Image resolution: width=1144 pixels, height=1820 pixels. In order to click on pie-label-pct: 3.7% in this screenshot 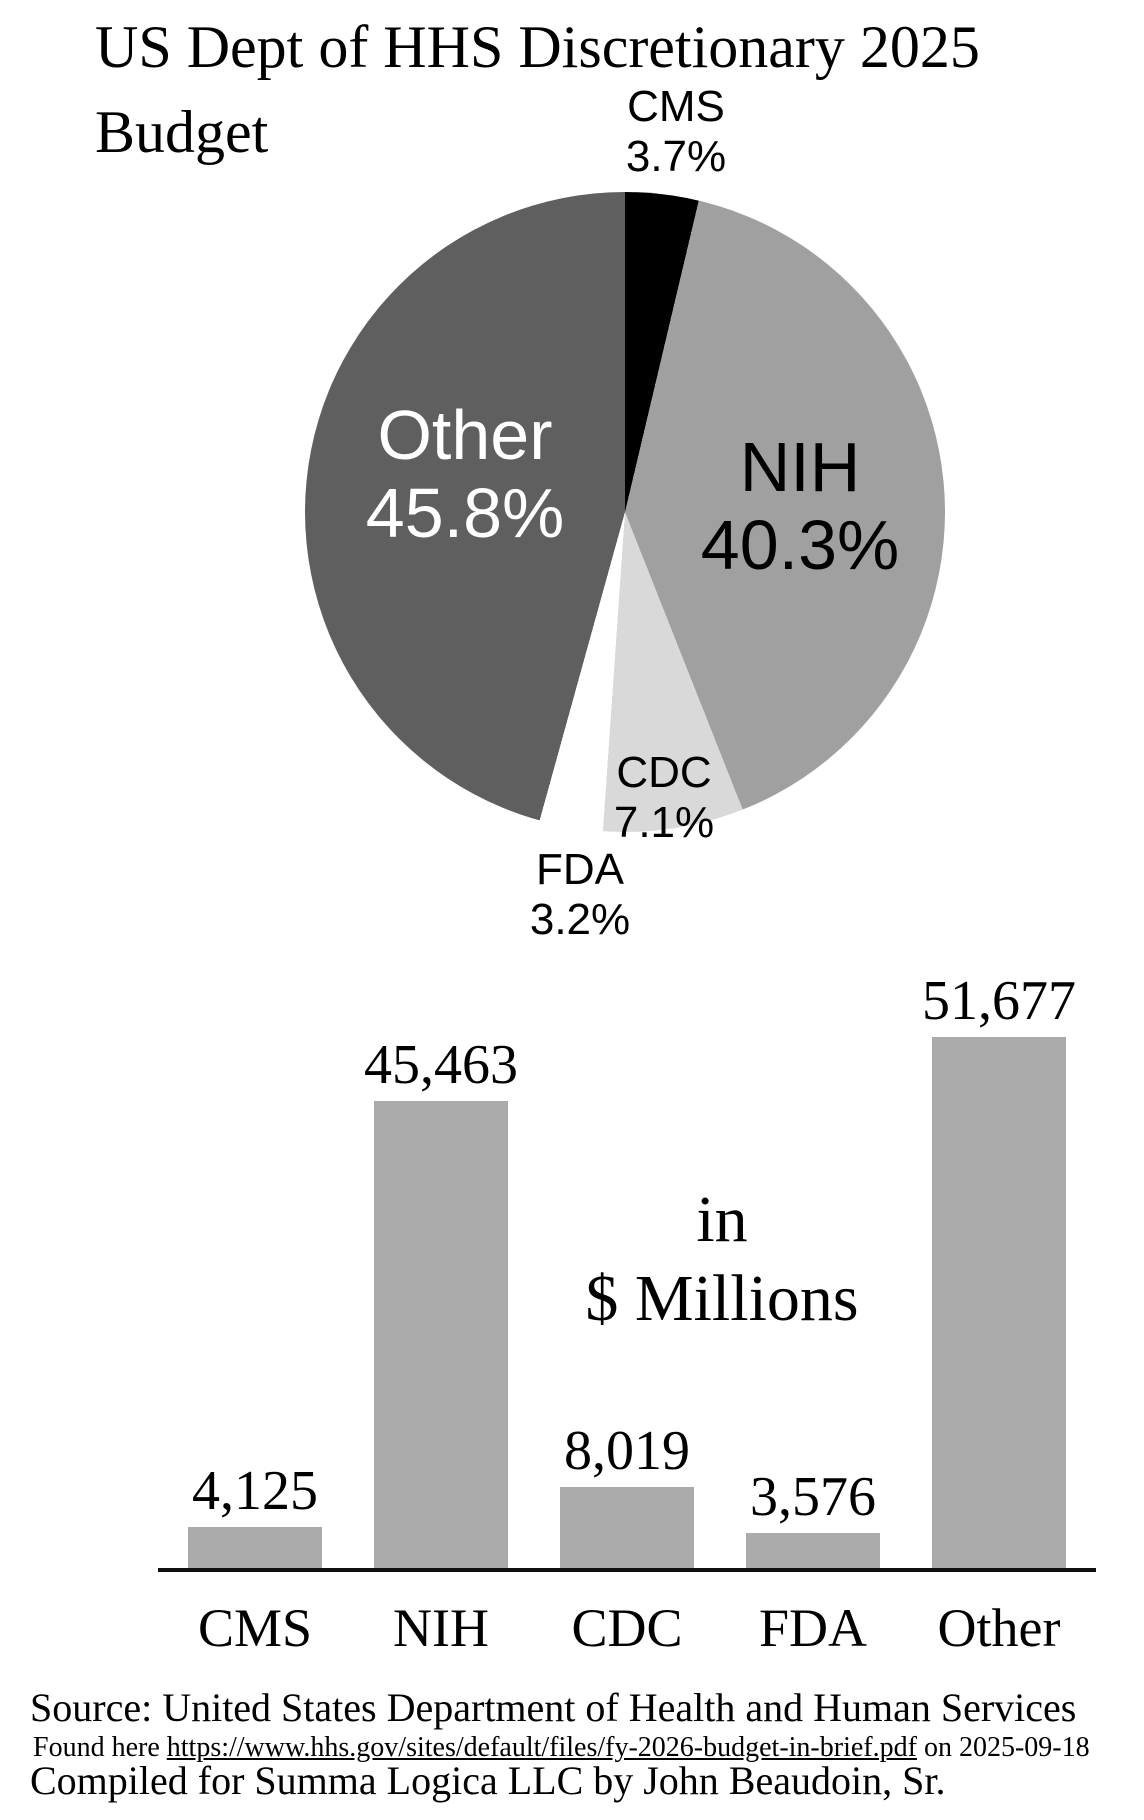, I will do `click(676, 156)`.